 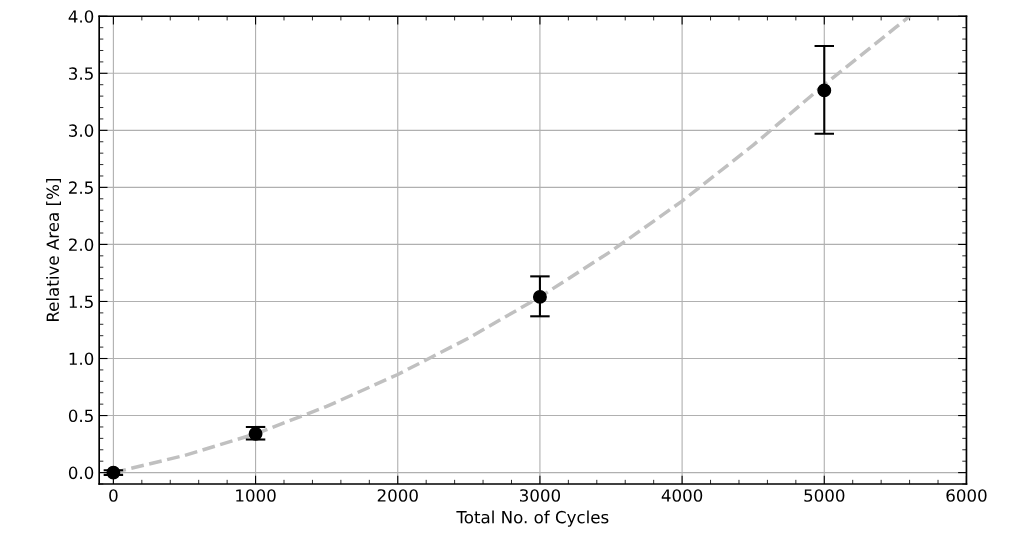 What do you see at coordinates (256, 495) in the screenshot?
I see `x-tick-label: 1000` at bounding box center [256, 495].